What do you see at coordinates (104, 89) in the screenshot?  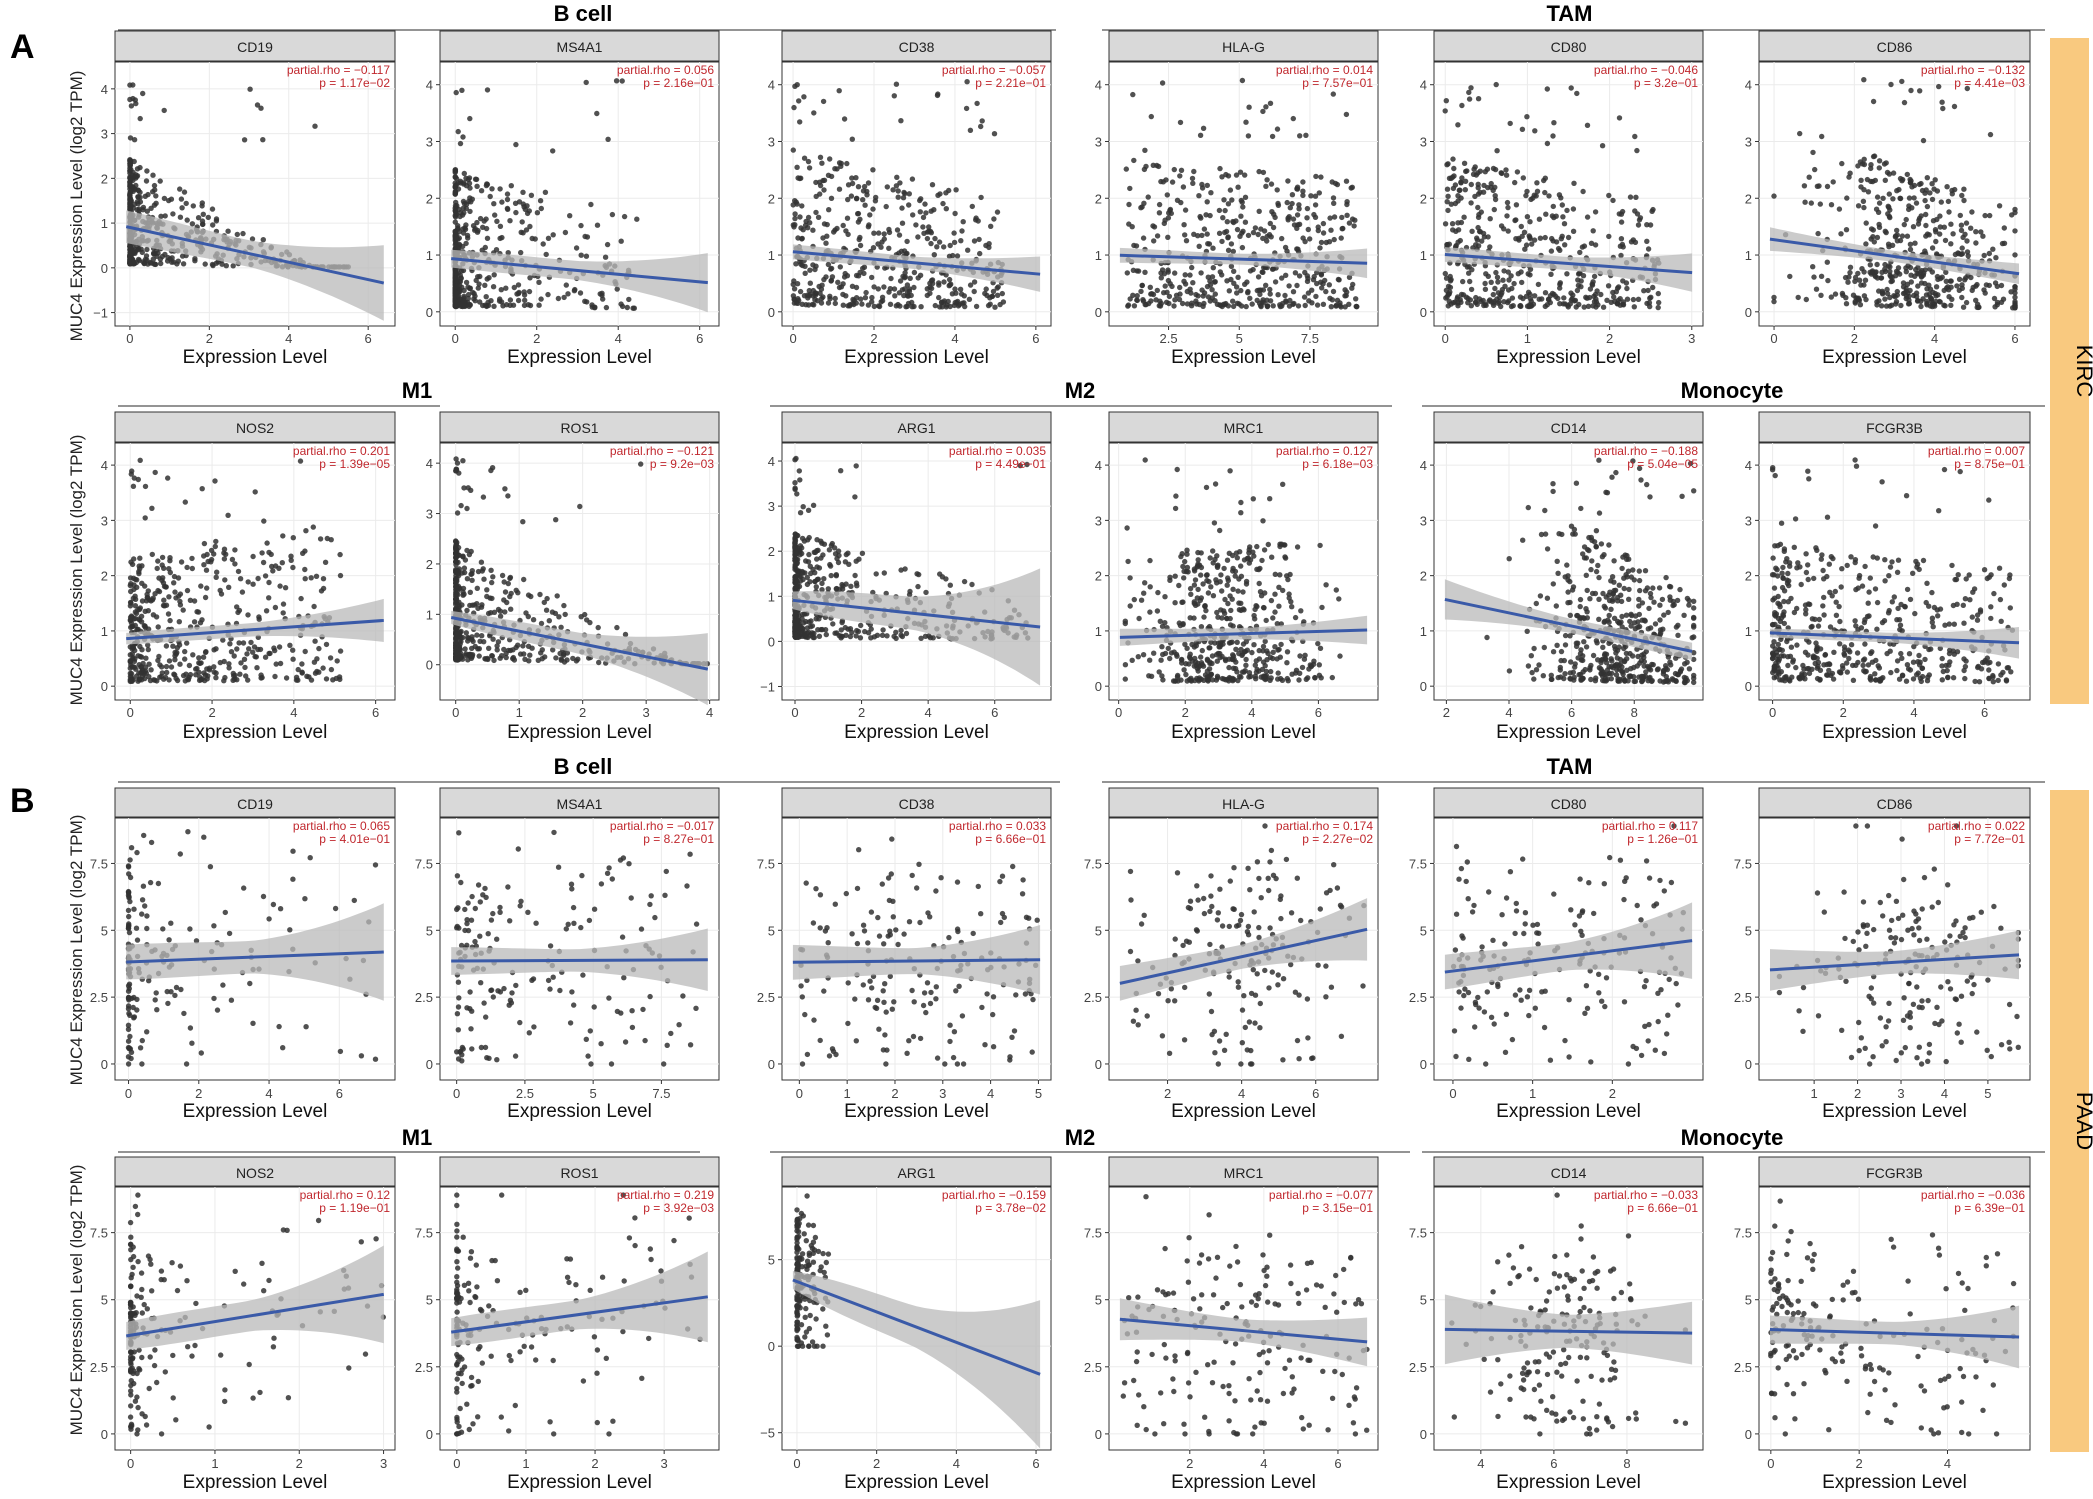 I see `y-tick-label: 4` at bounding box center [104, 89].